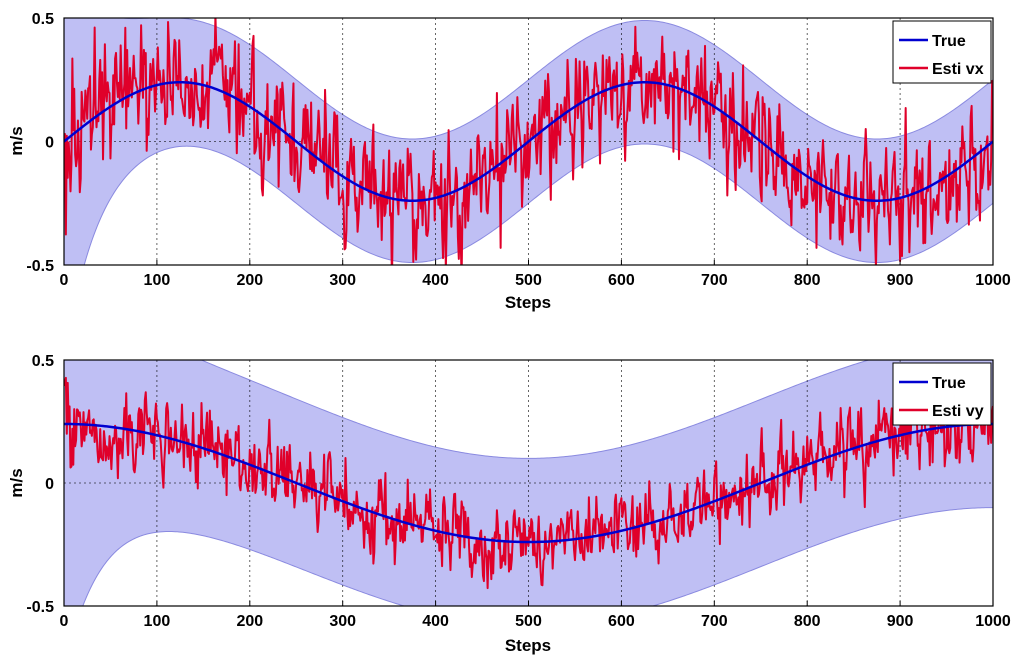 The height and width of the screenshot is (670, 1024). What do you see at coordinates (958, 69) in the screenshot?
I see `legend-label-estimate: Esti vx` at bounding box center [958, 69].